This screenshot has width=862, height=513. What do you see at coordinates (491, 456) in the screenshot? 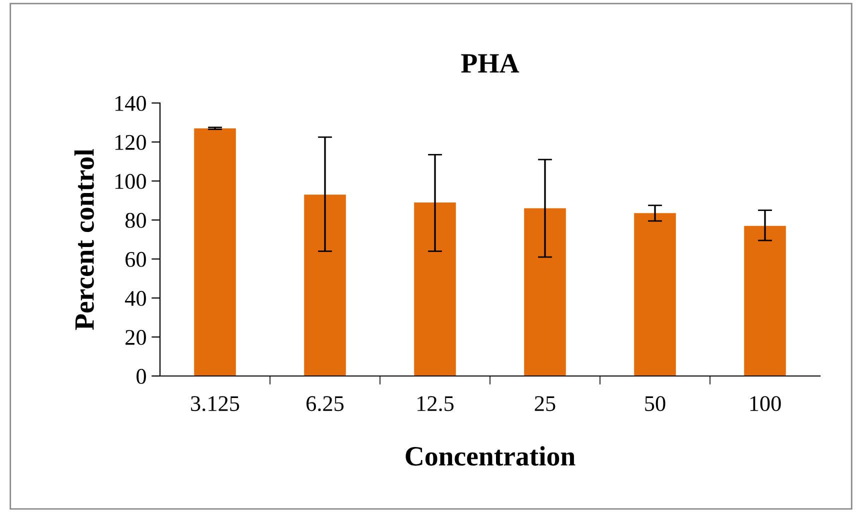
I see `x-axis-title: Concentration` at bounding box center [491, 456].